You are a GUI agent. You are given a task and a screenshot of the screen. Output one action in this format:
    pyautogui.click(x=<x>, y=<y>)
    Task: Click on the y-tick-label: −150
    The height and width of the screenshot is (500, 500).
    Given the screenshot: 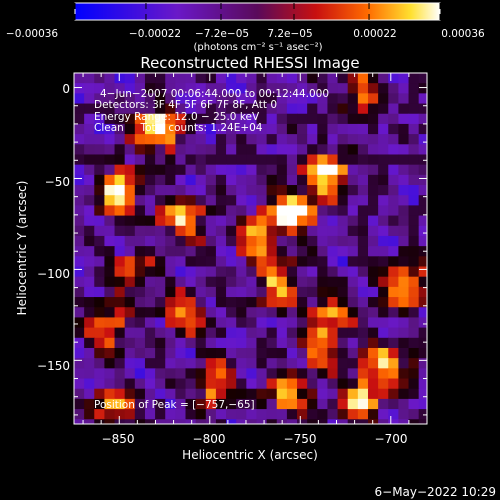 What is the action you would take?
    pyautogui.click(x=53, y=366)
    